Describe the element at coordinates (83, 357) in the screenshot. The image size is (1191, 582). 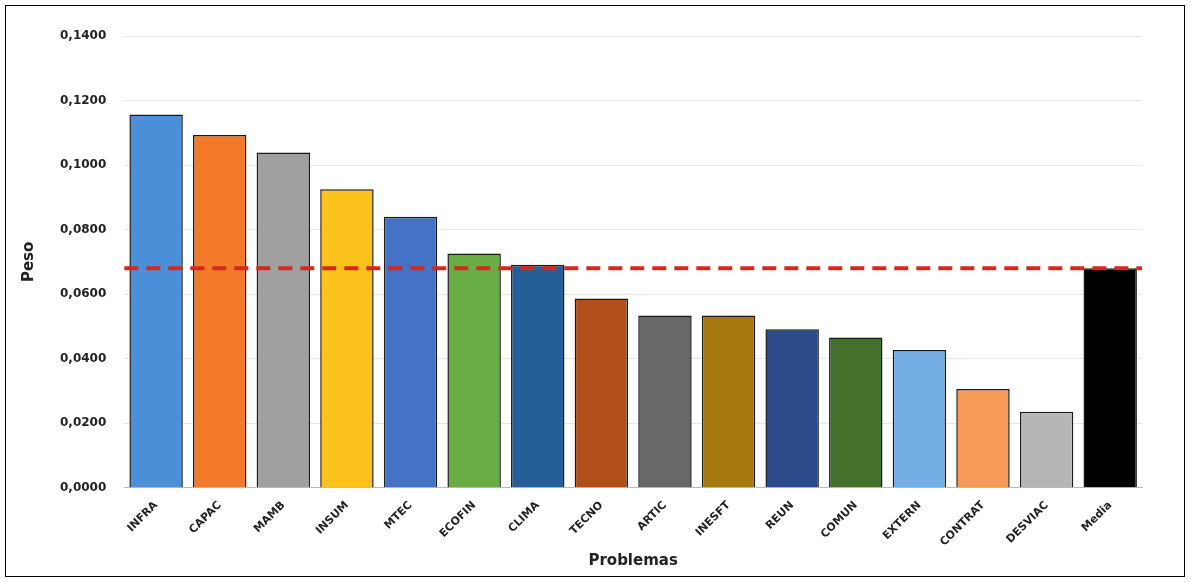
I see `y-tick-label: 0,0400` at that location.